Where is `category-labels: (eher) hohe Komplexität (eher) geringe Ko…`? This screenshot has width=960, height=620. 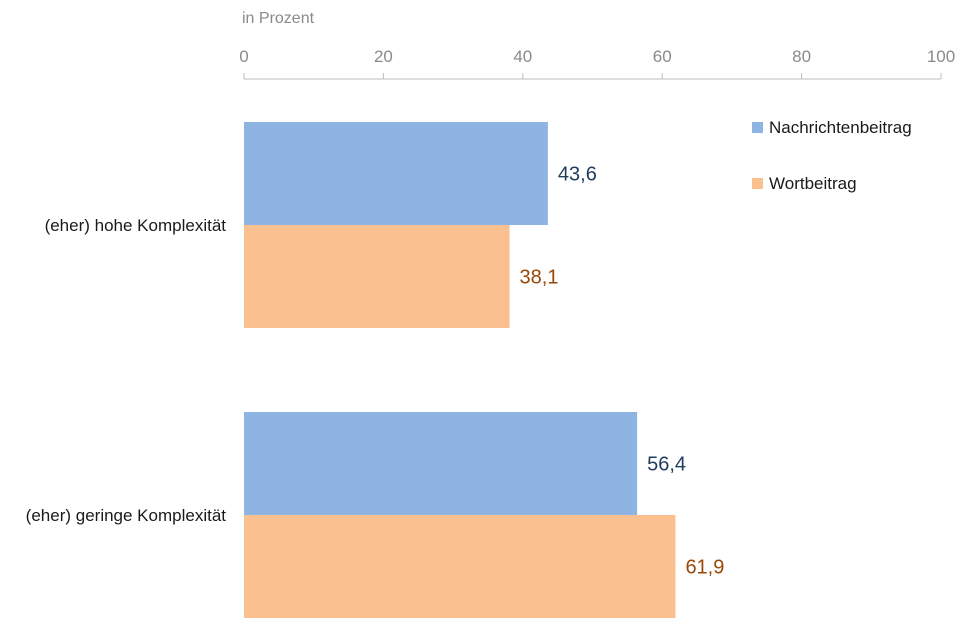
category-labels: (eher) hohe Komplexität (eher) geringe Ko… is located at coordinates (126, 370).